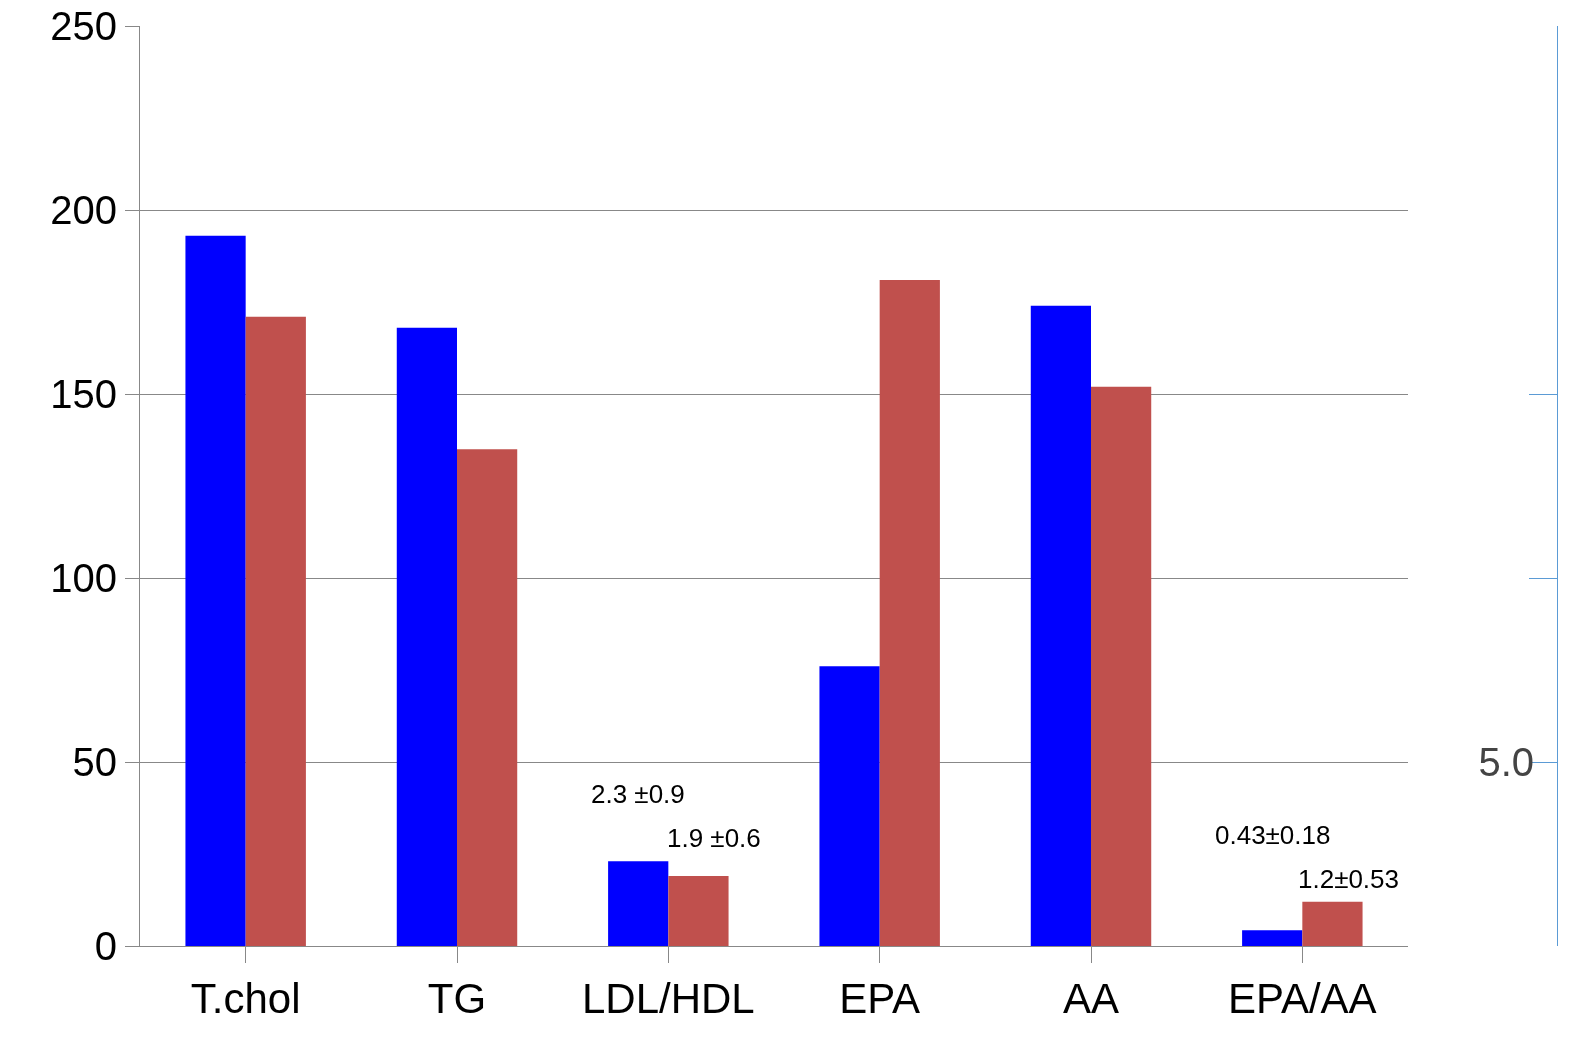 The width and height of the screenshot is (1576, 1045). Describe the element at coordinates (83, 394) in the screenshot. I see `y-tick-label: 150` at that location.